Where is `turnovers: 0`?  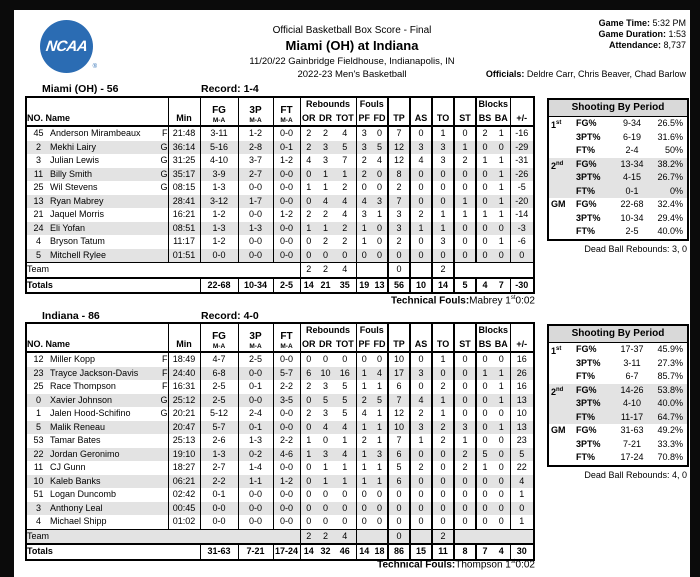 turnovers: 0 is located at coordinates (444, 373).